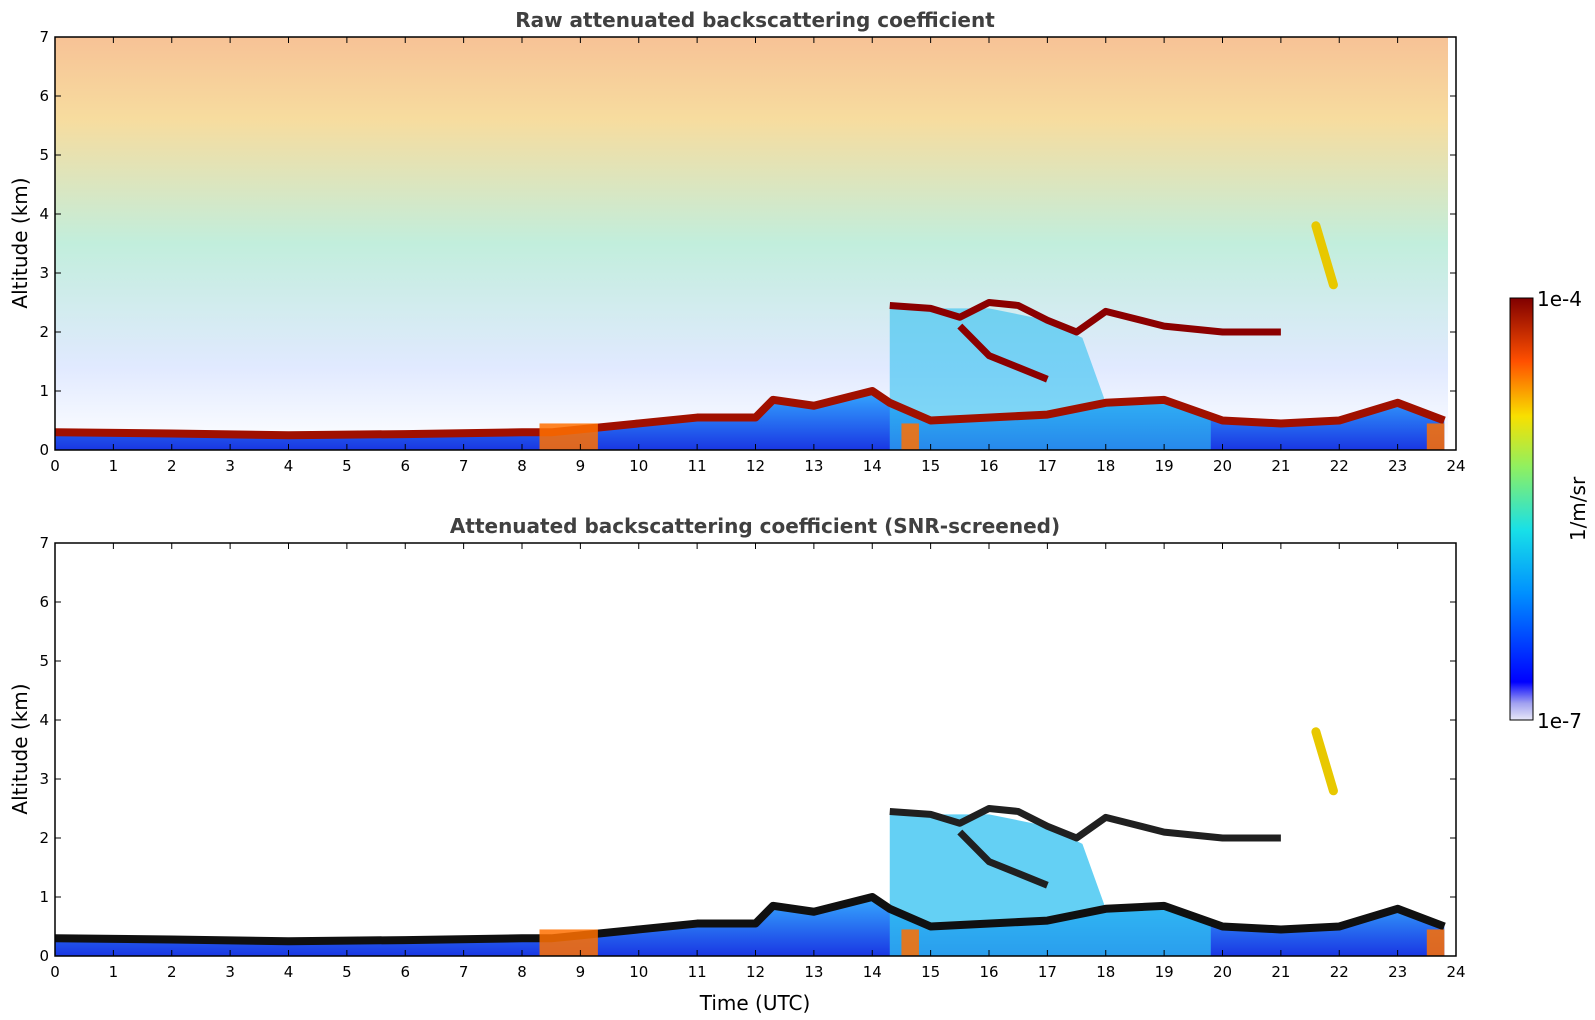  I want to click on colorbar-gradient, so click(1521, 509).